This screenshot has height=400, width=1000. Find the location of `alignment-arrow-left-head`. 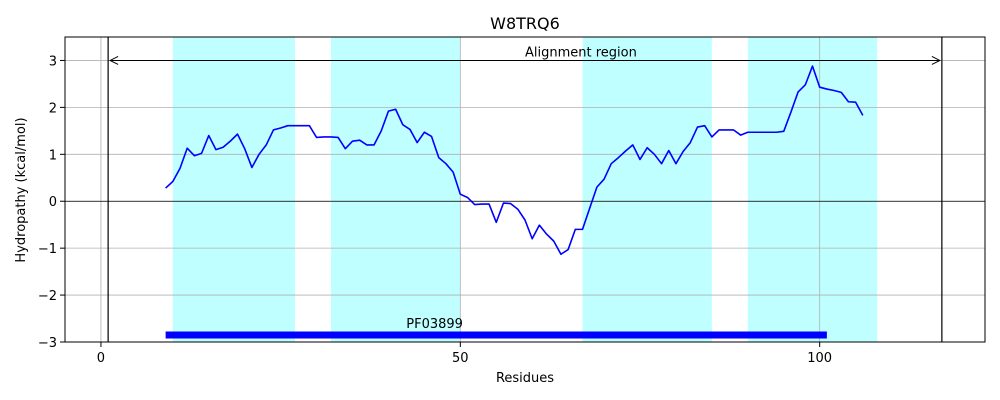

alignment-arrow-left-head is located at coordinates (114, 60).